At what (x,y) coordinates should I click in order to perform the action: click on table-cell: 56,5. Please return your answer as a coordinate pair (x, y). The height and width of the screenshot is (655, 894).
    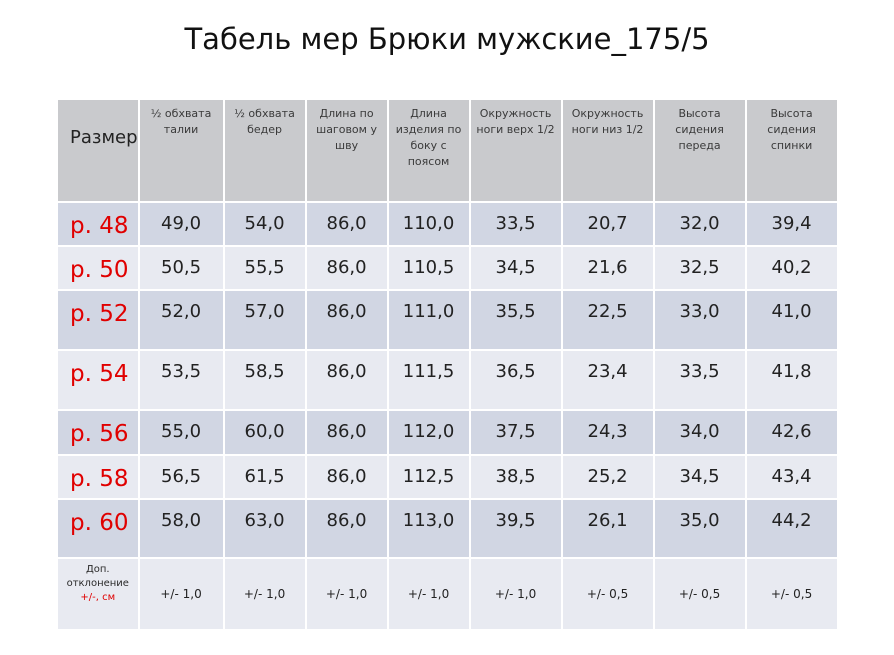
    Looking at the image, I should click on (181, 477).